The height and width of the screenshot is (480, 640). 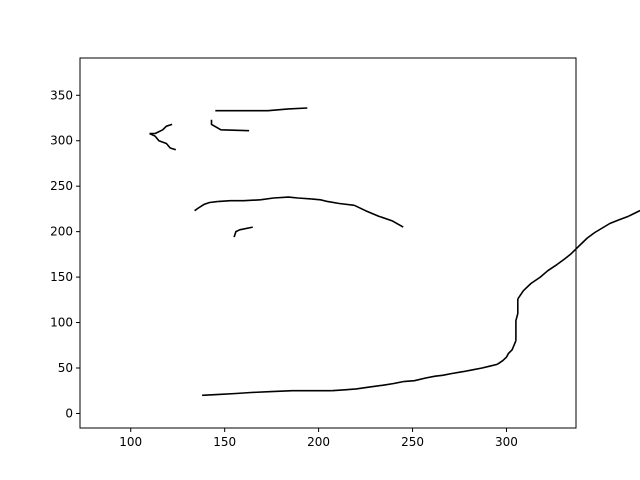 I want to click on y-tick-label: 0, so click(x=69, y=413).